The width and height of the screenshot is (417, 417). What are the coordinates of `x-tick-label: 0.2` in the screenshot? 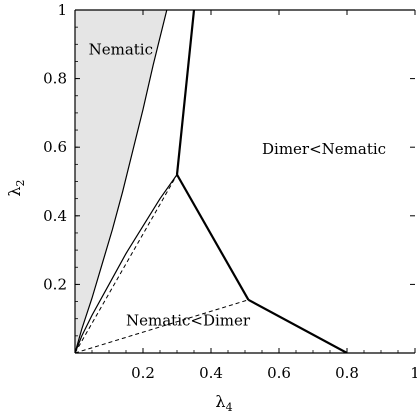 It's located at (143, 373).